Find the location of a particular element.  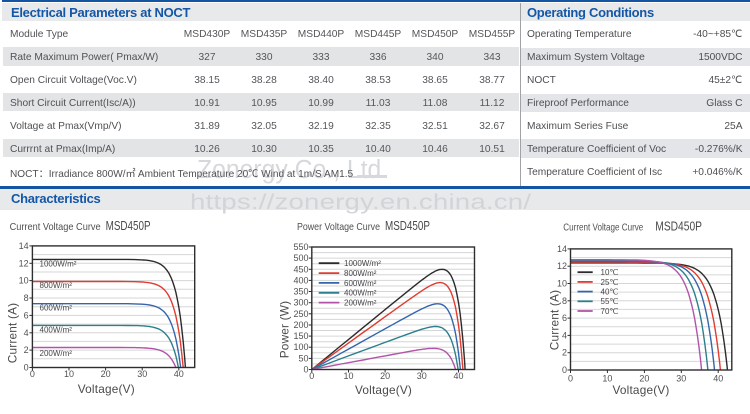

svg-text: 100 is located at coordinates (300, 347).